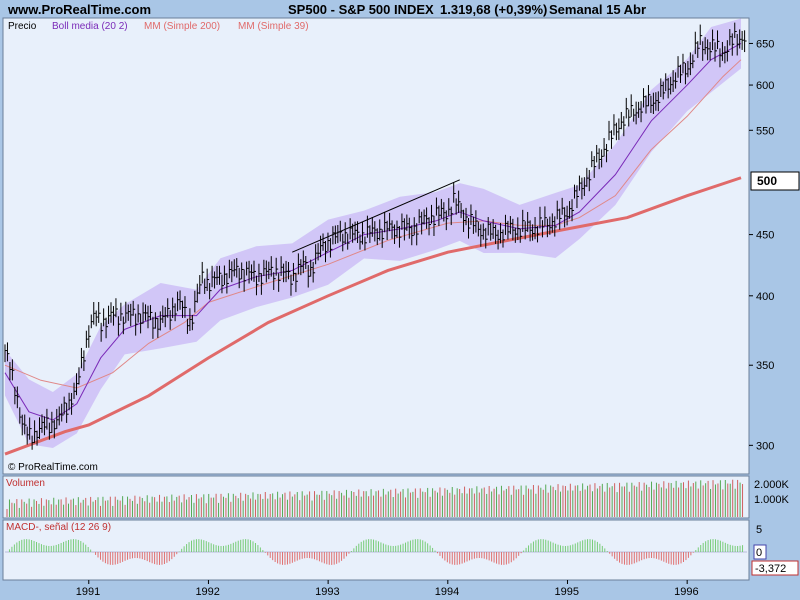 The width and height of the screenshot is (800, 600). I want to click on volume-tick-2000k: 2.000K, so click(772, 485).